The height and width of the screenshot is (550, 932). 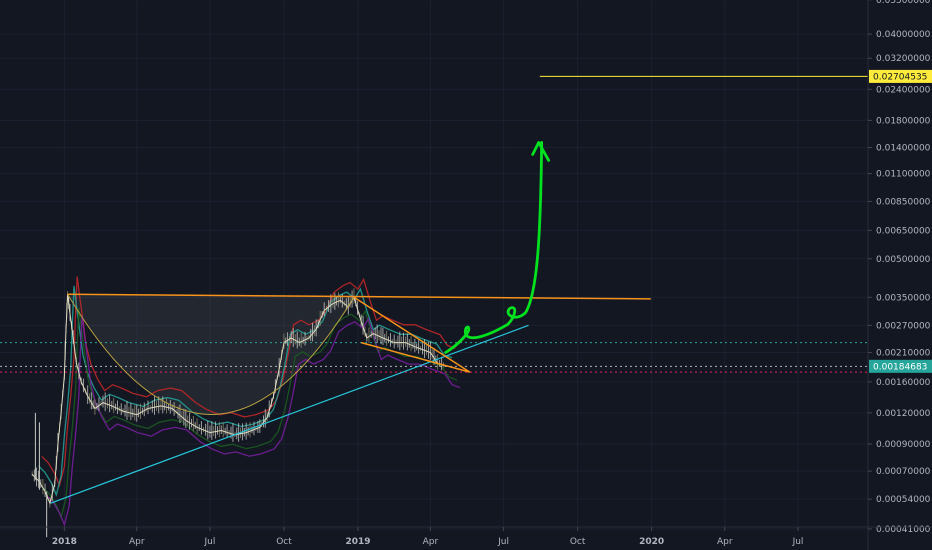 I want to click on cup-area, so click(x=210, y=354).